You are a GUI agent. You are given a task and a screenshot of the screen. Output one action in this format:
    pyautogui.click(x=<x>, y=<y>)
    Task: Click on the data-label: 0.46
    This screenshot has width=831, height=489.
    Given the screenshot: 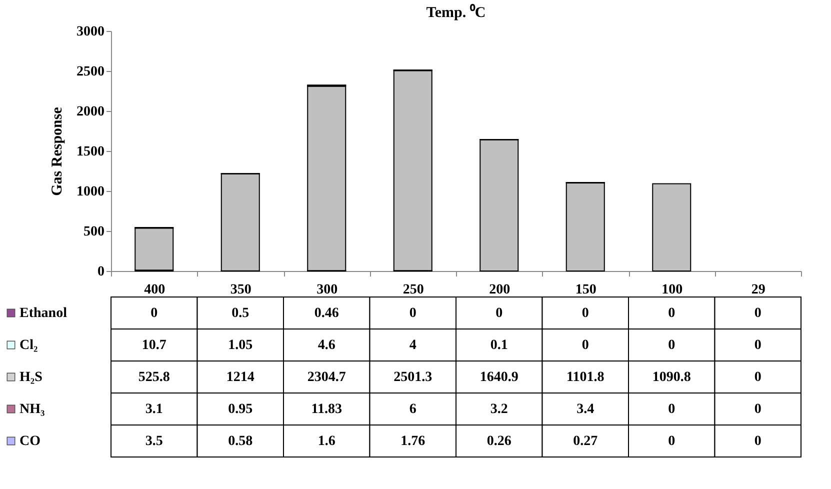 What is the action you would take?
    pyautogui.click(x=326, y=313)
    